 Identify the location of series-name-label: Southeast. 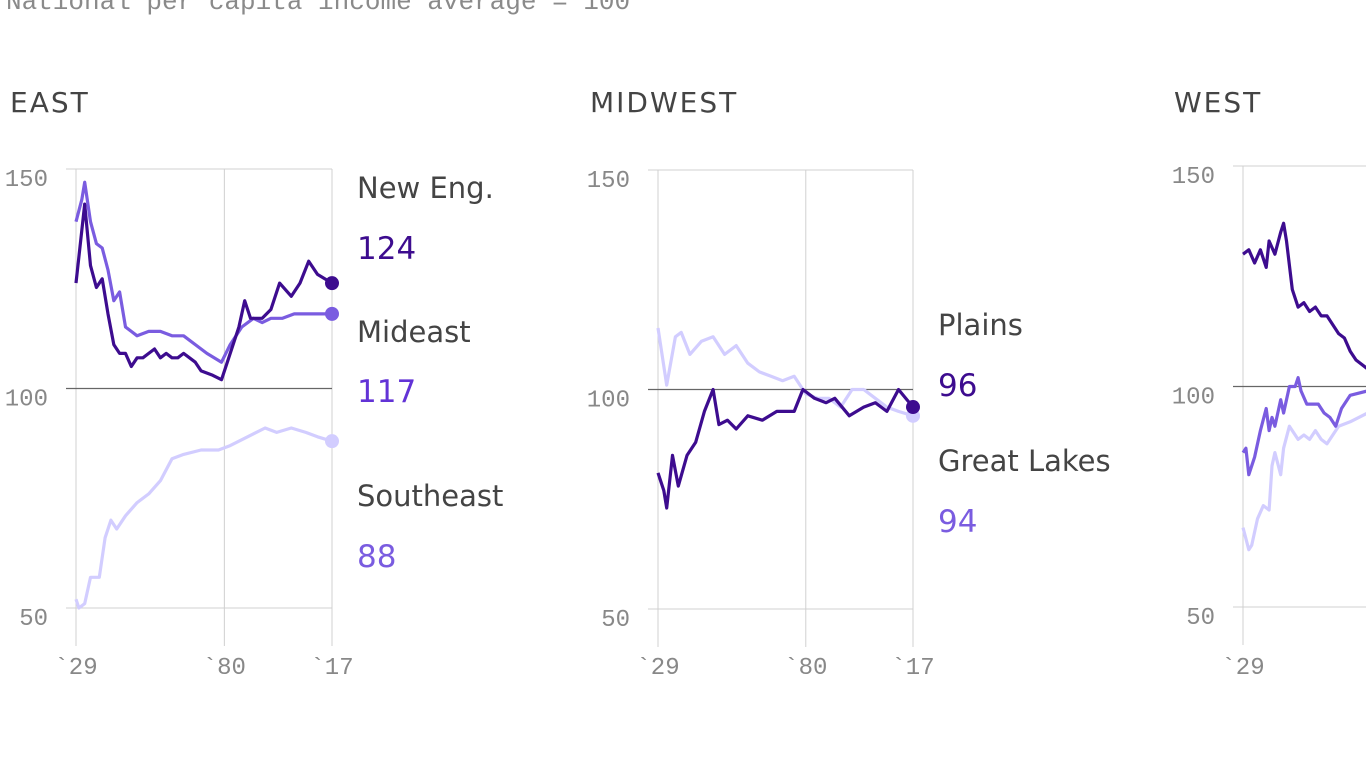
(430, 496).